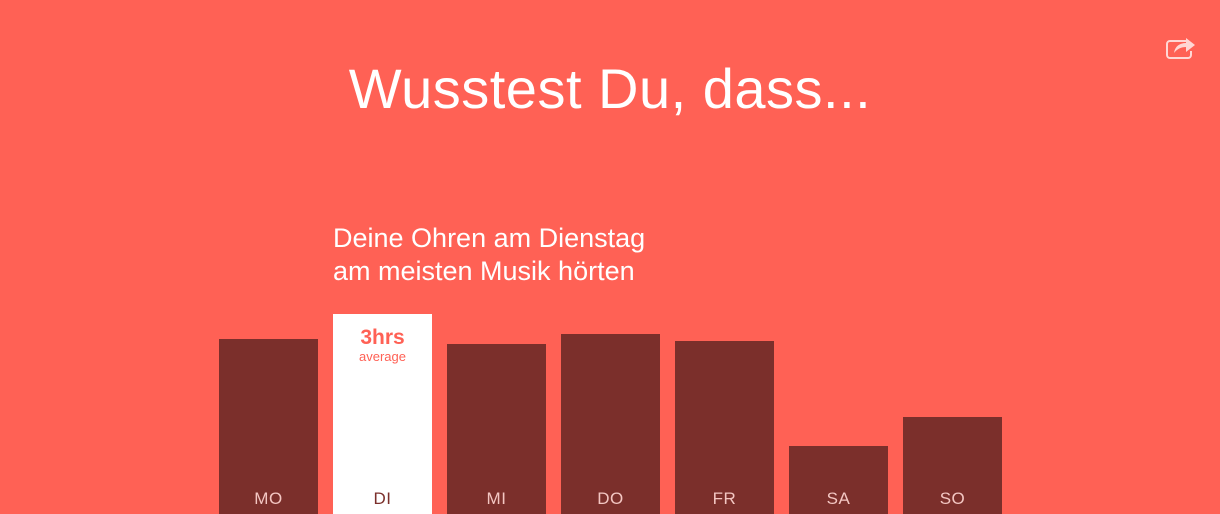 The height and width of the screenshot is (514, 1220). What do you see at coordinates (724, 427) in the screenshot?
I see `bar-fr` at bounding box center [724, 427].